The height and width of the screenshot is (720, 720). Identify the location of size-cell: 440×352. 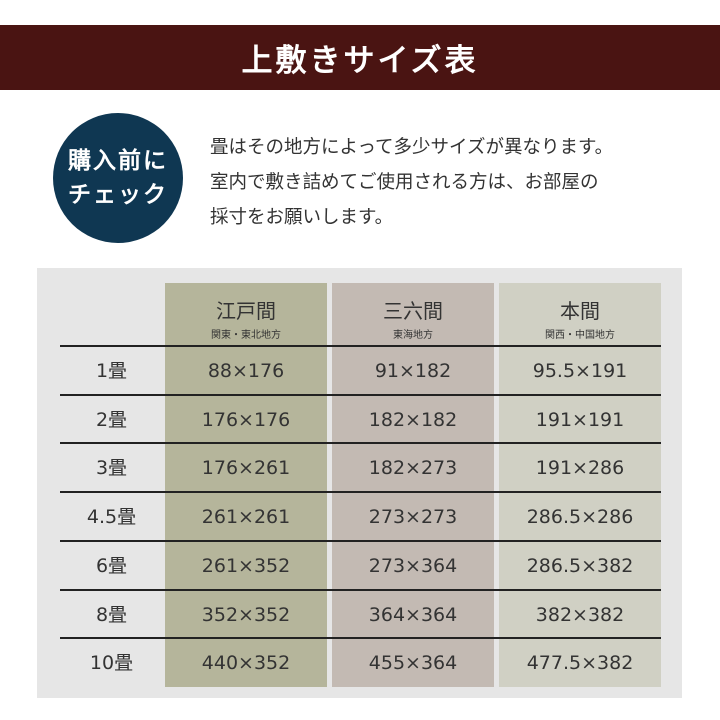
(246, 663).